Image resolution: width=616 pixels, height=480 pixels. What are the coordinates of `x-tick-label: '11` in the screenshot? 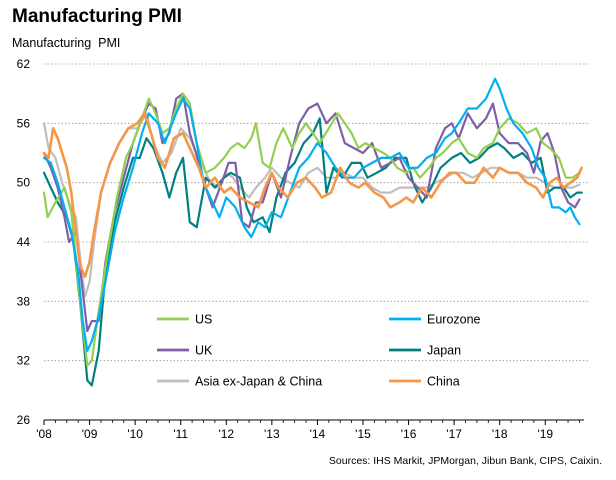 It's located at (180, 434).